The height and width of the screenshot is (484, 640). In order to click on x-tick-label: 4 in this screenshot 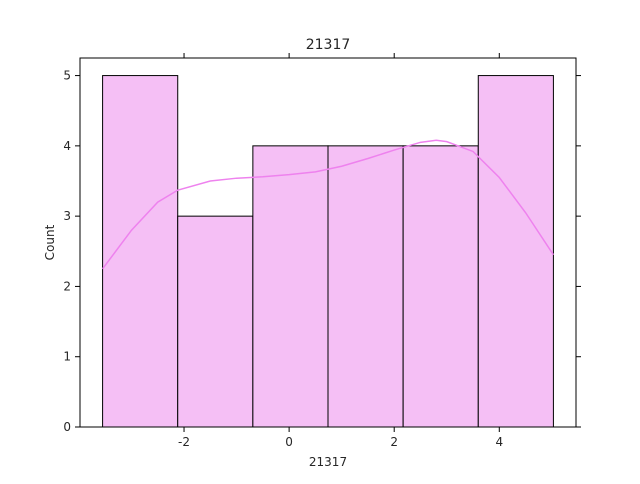, I will do `click(499, 442)`.